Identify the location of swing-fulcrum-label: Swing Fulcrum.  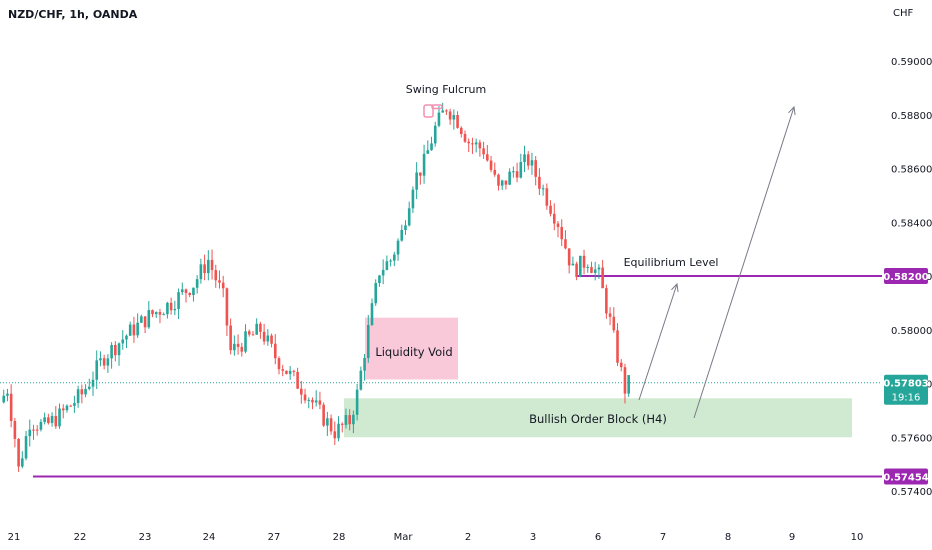
(446, 89).